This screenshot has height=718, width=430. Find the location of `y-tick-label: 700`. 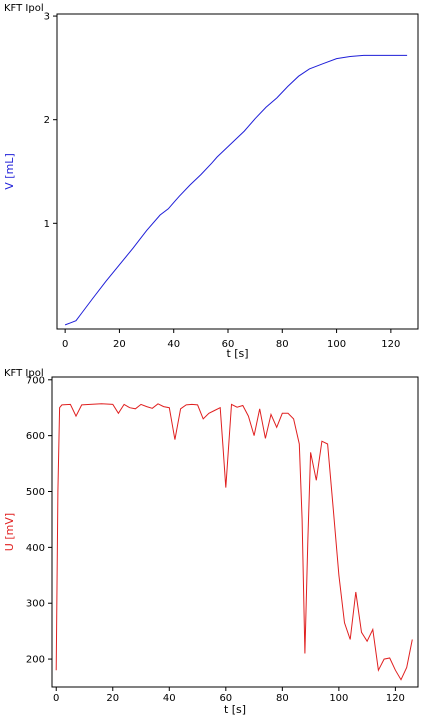

y-tick-label: 700 is located at coordinates (35, 380).